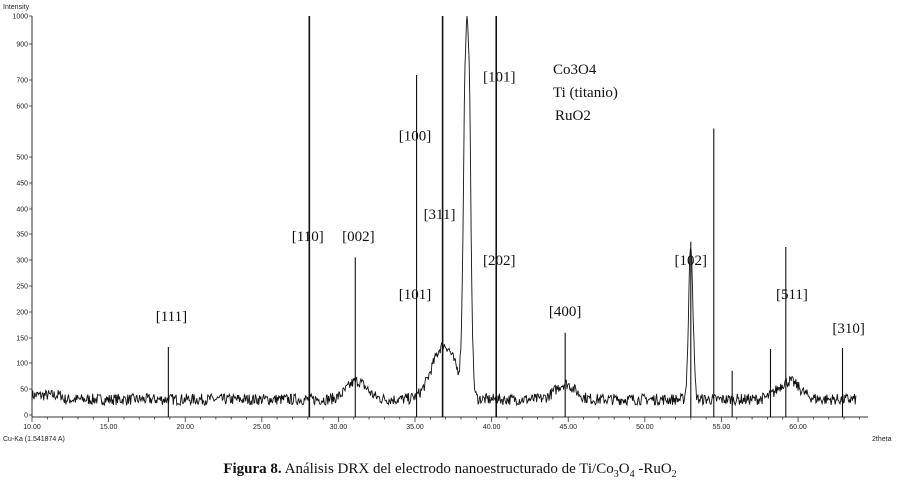 Image resolution: width=900 pixels, height=485 pixels. What do you see at coordinates (22, 81) in the screenshot?
I see `y-tick-label: 700` at bounding box center [22, 81].